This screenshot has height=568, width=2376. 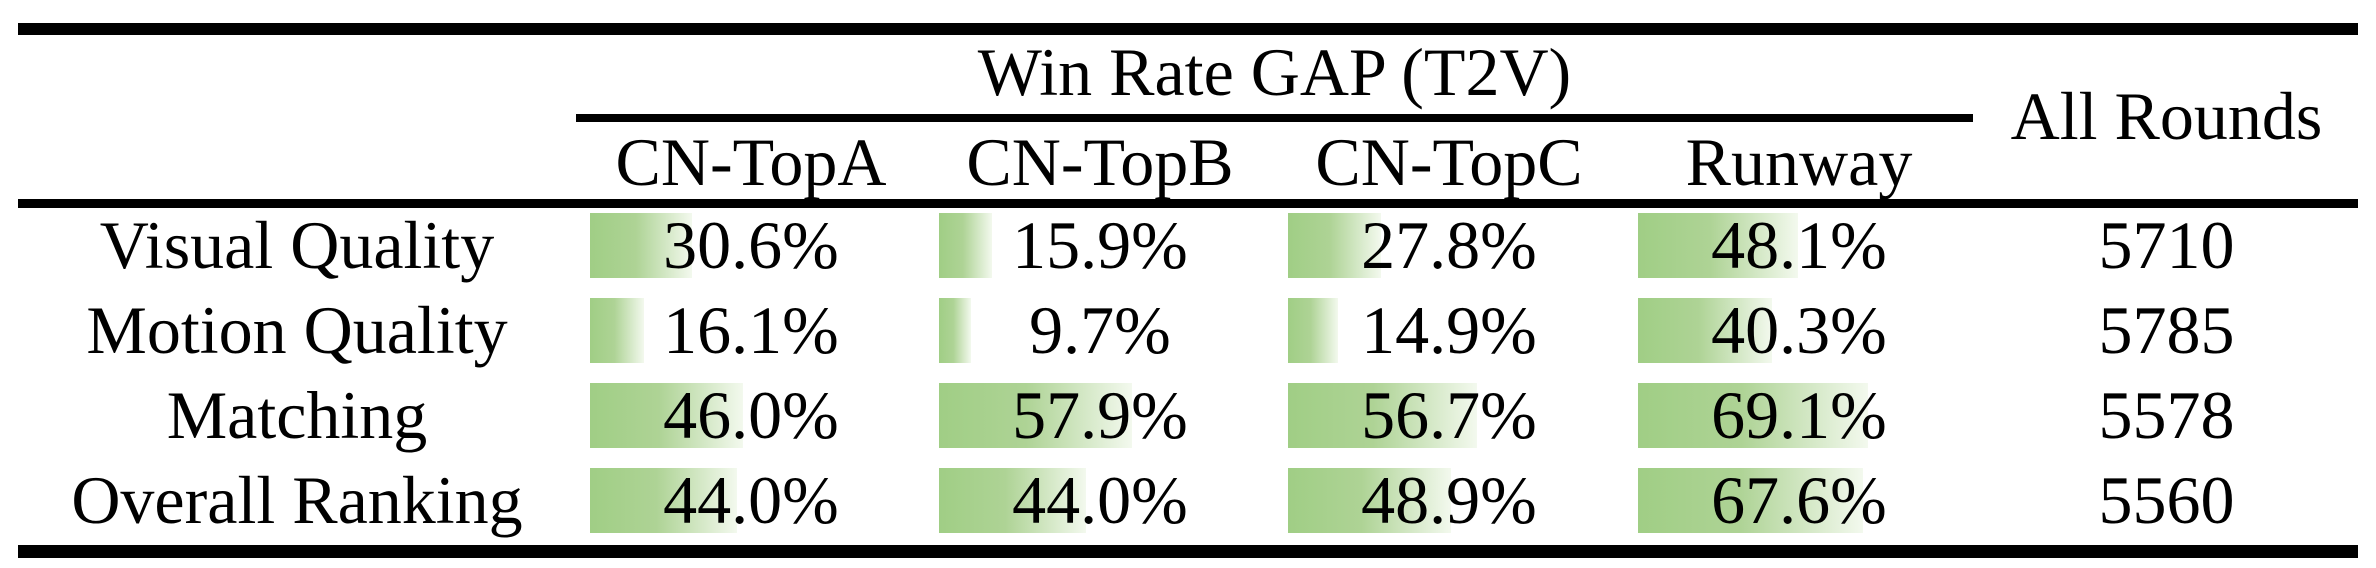 What do you see at coordinates (297, 245) in the screenshot?
I see `row-label-visual-quality: Visual Quality` at bounding box center [297, 245].